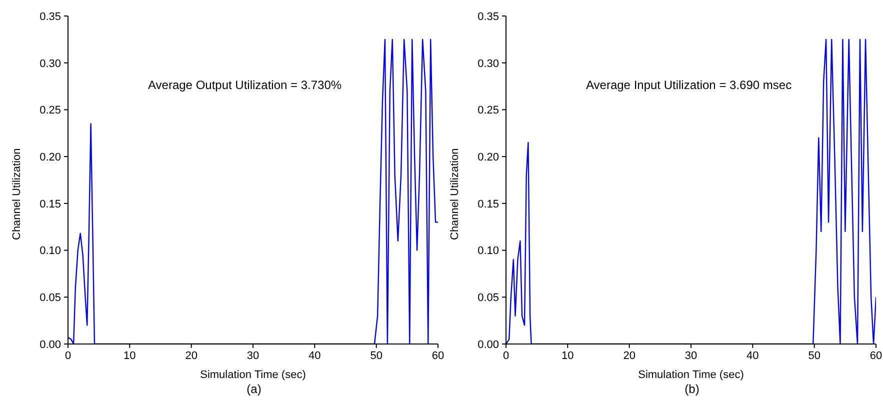 The height and width of the screenshot is (404, 883). What do you see at coordinates (689, 85) in the screenshot?
I see `annotation: Average Input Utilization = 3.690 msec` at bounding box center [689, 85].